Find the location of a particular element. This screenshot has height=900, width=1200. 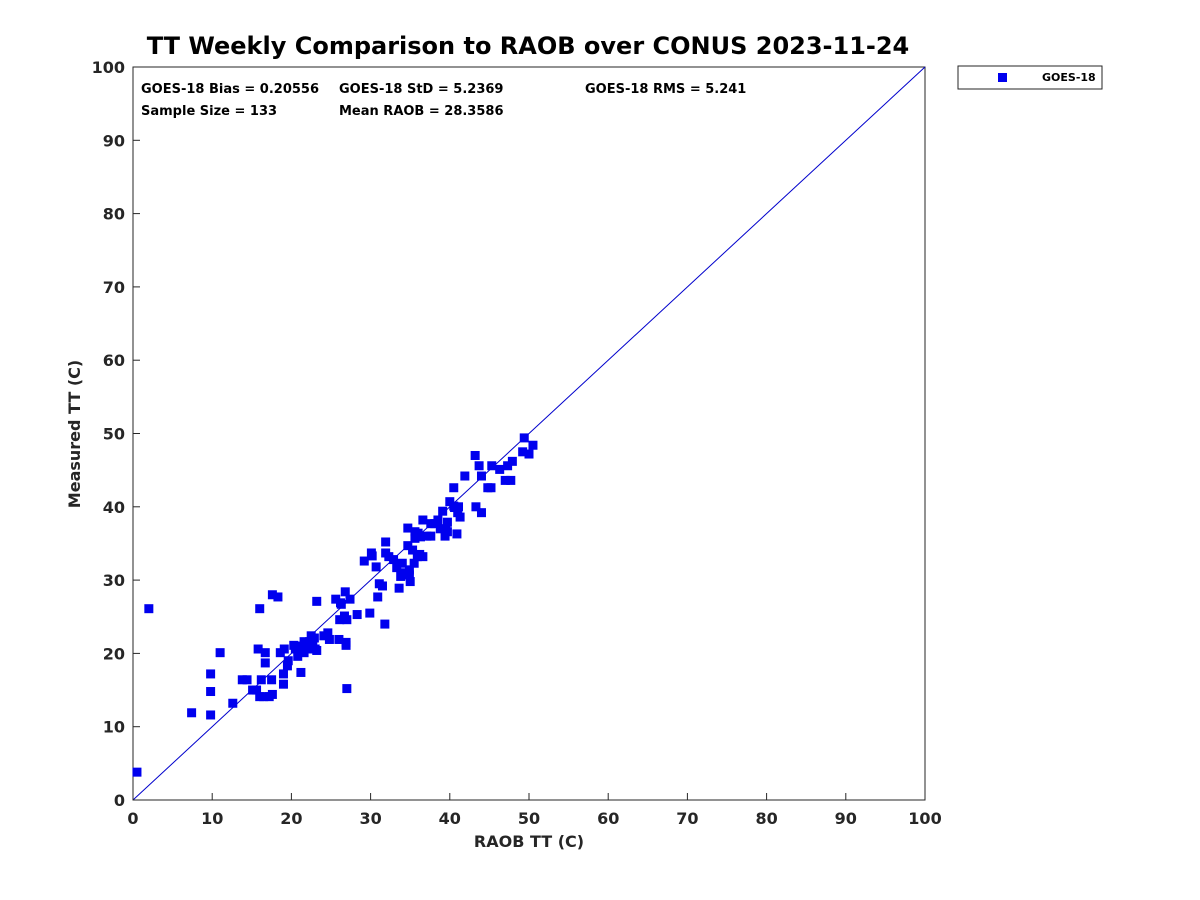

x-axis: 0 10 20 30 40 50 60 70 80 90 100 is located at coordinates (534, 810).